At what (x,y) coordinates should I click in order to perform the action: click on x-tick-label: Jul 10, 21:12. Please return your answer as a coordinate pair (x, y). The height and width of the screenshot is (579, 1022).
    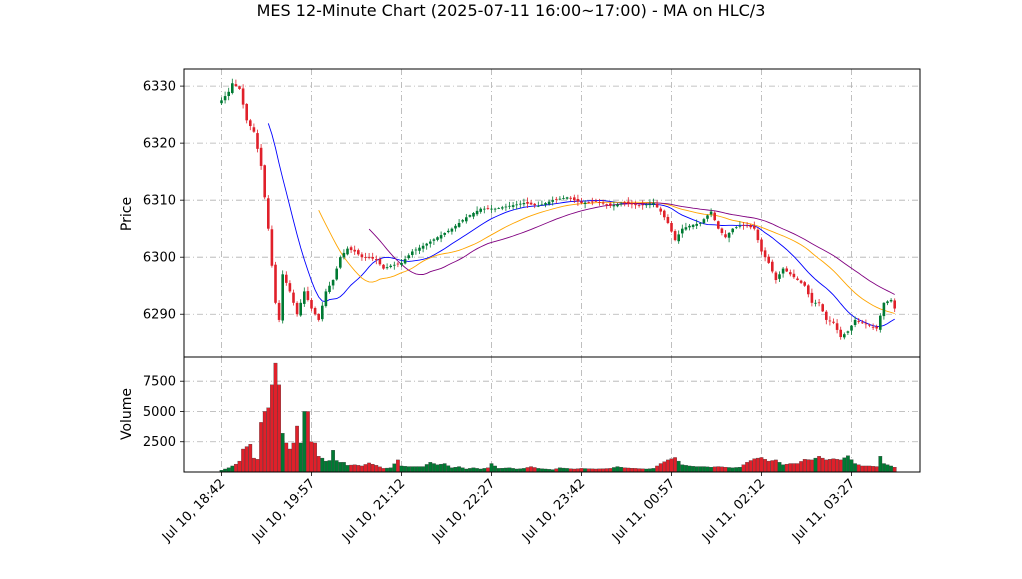
    Looking at the image, I should click on (373, 510).